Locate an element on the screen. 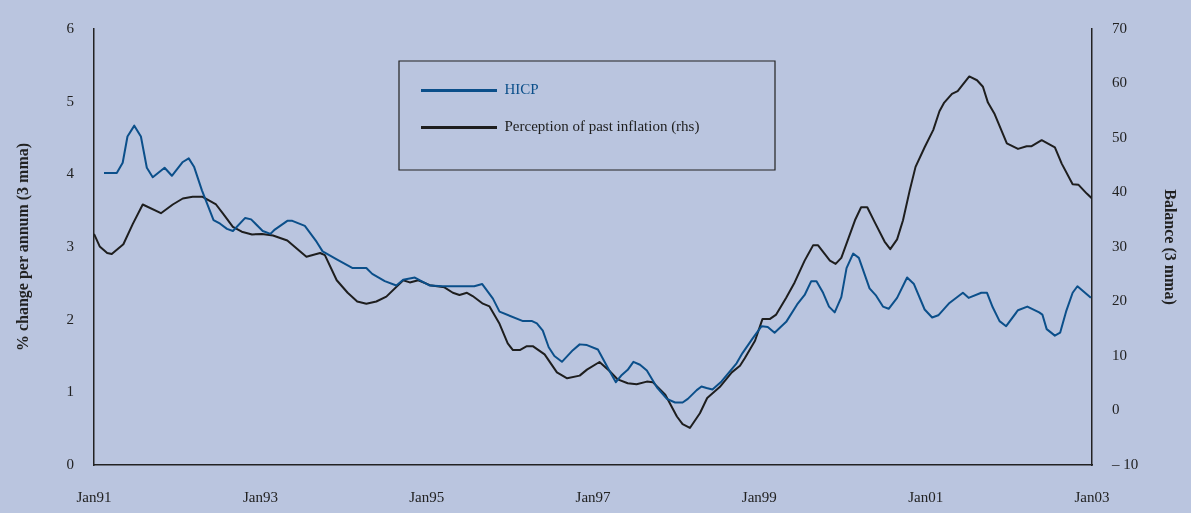 The height and width of the screenshot is (513, 1191). y-tick-label: 6 is located at coordinates (70, 27).